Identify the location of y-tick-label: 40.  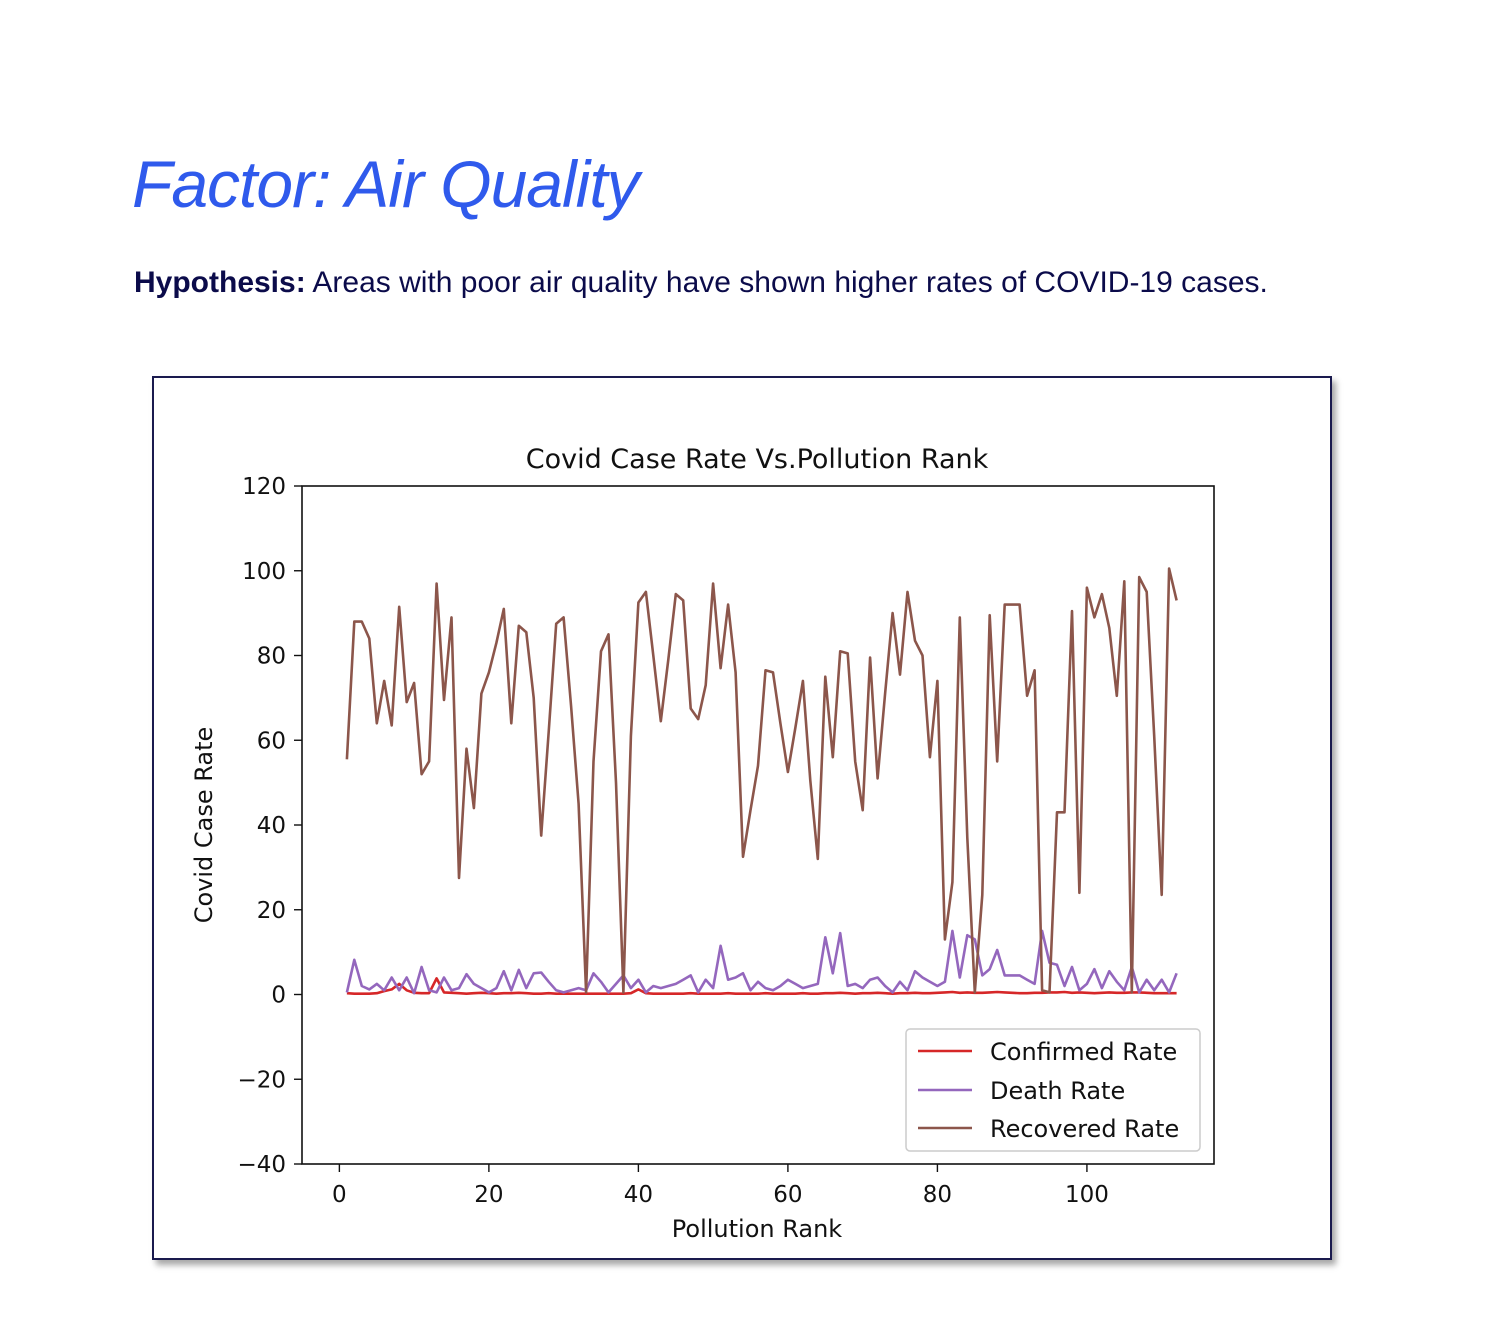
(271, 826).